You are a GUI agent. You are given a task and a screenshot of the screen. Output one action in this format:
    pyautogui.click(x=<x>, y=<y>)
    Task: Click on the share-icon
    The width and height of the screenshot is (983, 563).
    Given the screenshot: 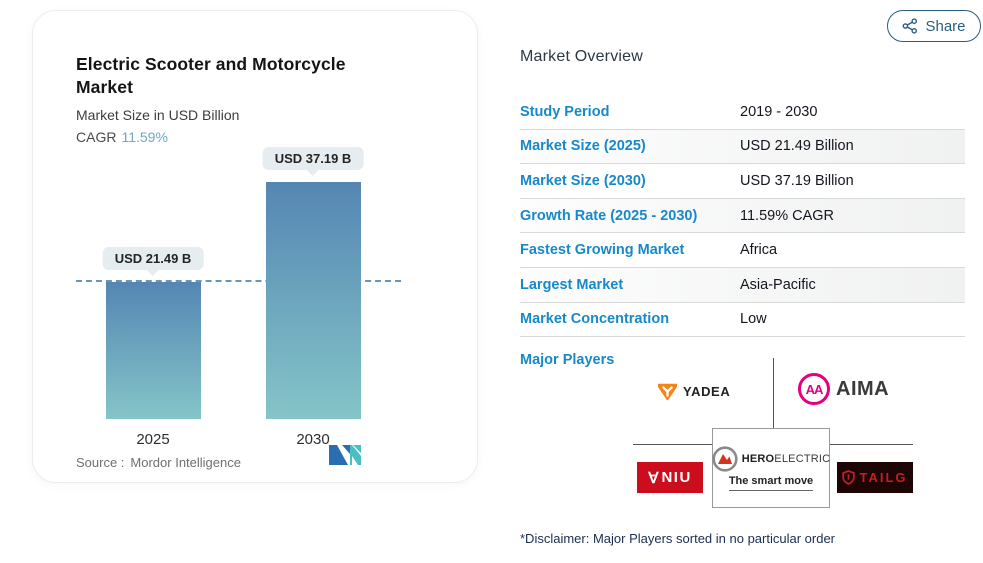 What is the action you would take?
    pyautogui.click(x=910, y=26)
    